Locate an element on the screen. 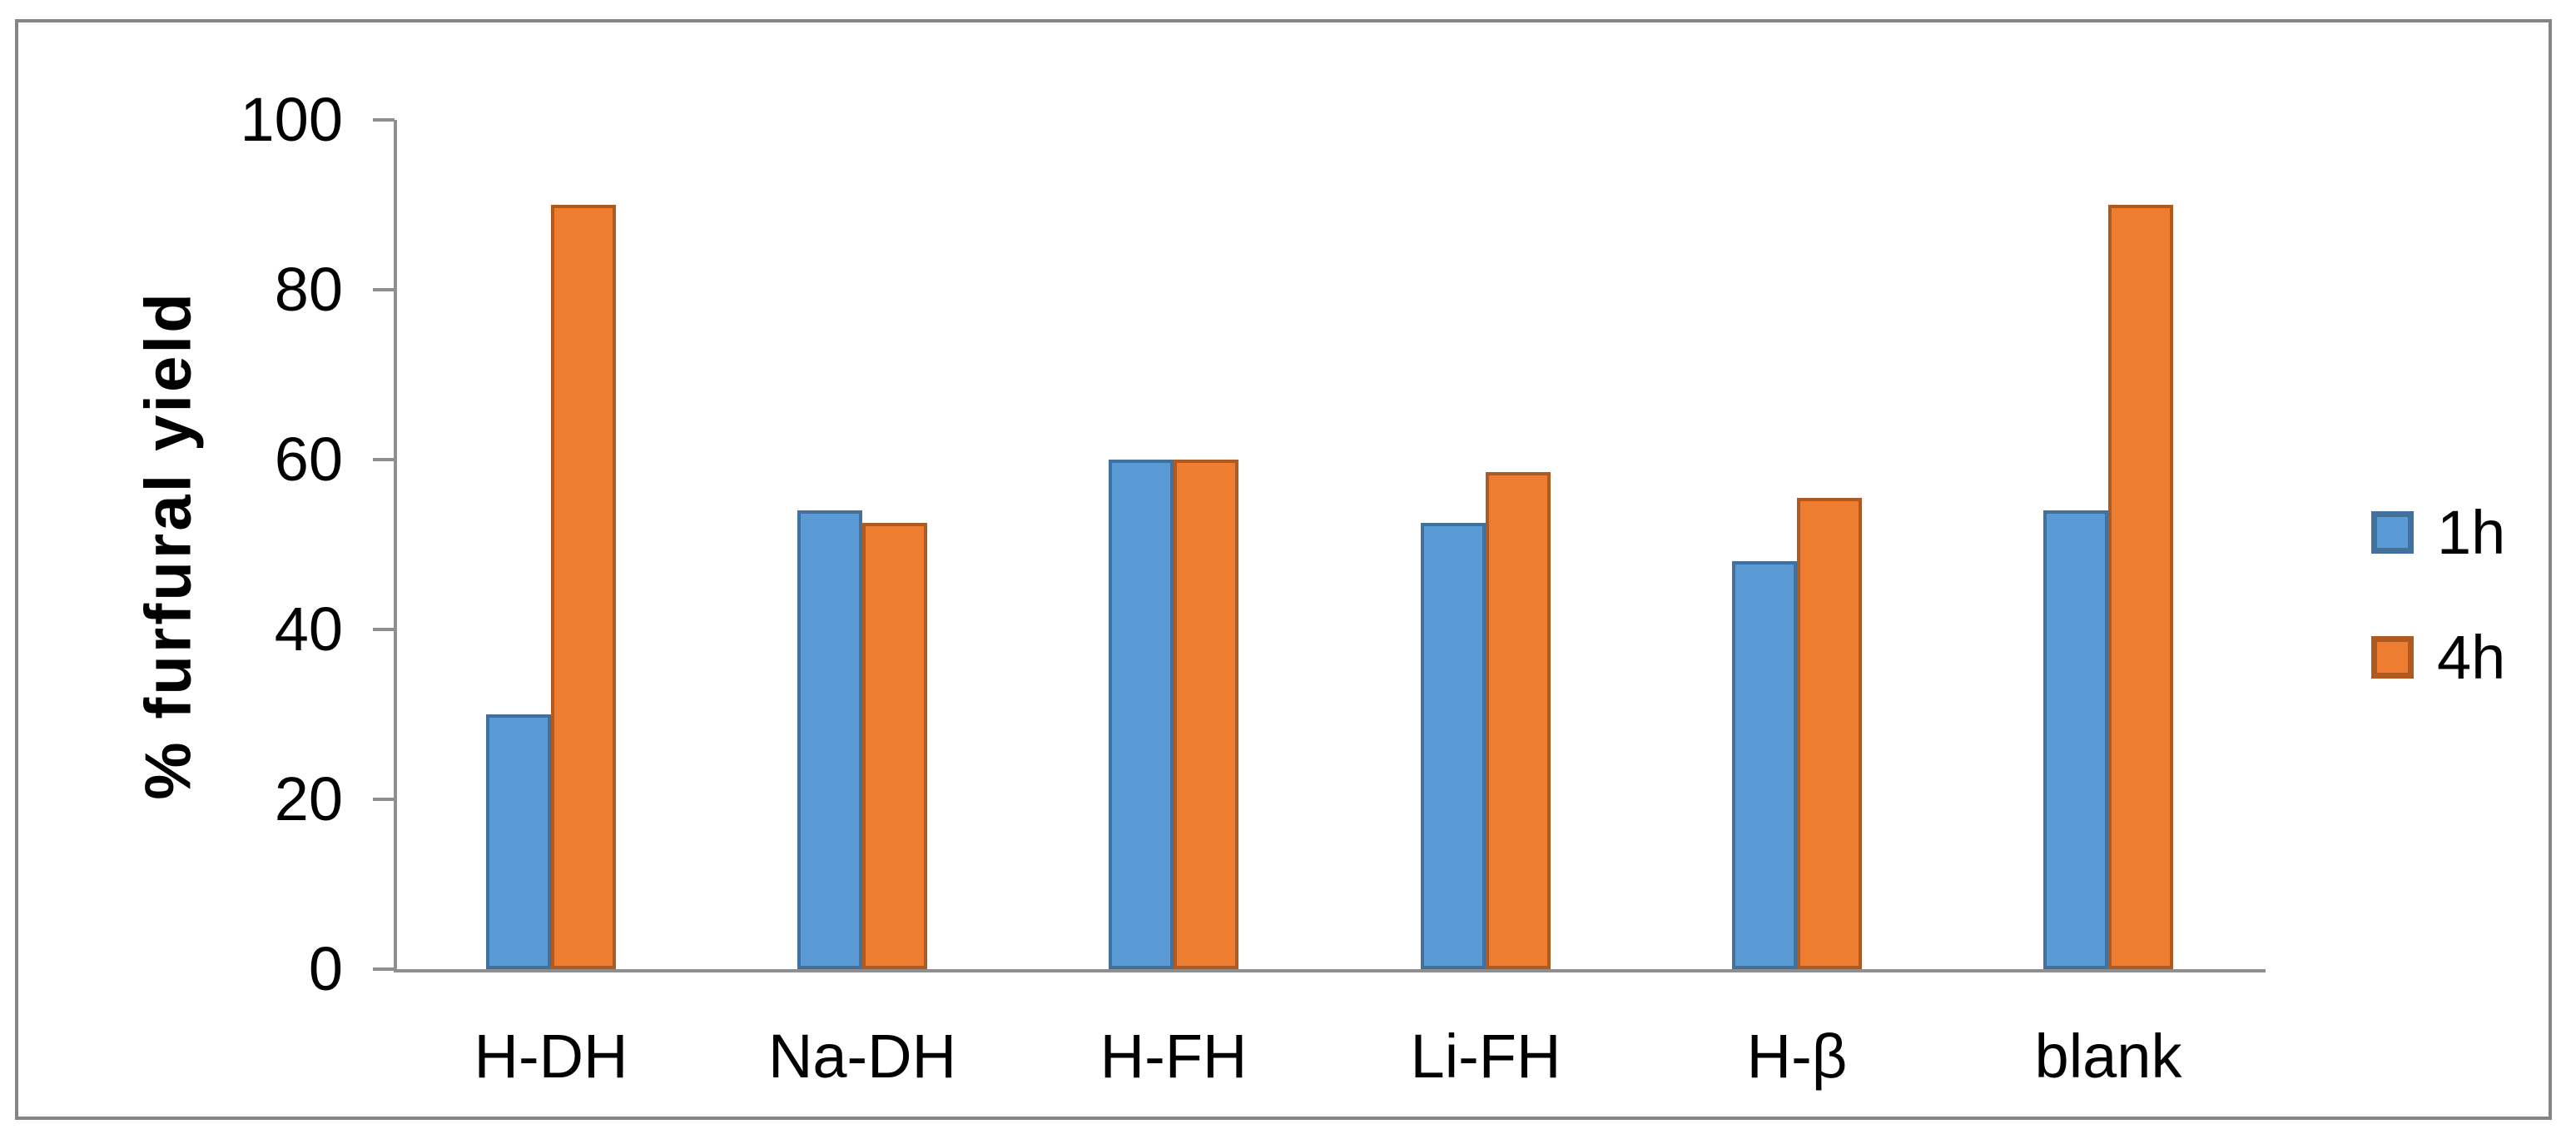  y-tick-label: 0 is located at coordinates (325, 968).